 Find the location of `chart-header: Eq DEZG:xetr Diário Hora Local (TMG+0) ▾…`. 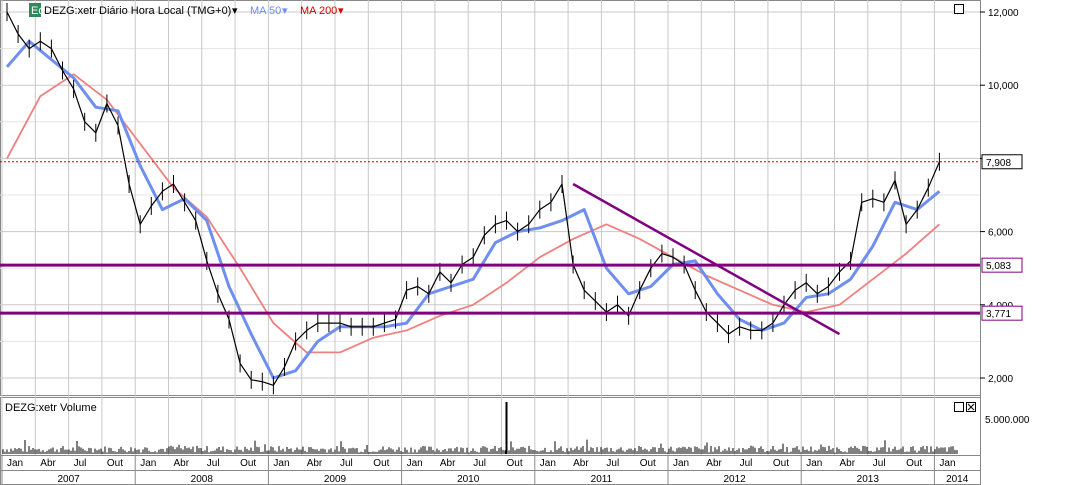

chart-header: Eq DEZG:xetr Diário Hora Local (TMG+0) ▾… is located at coordinates (186, 10).